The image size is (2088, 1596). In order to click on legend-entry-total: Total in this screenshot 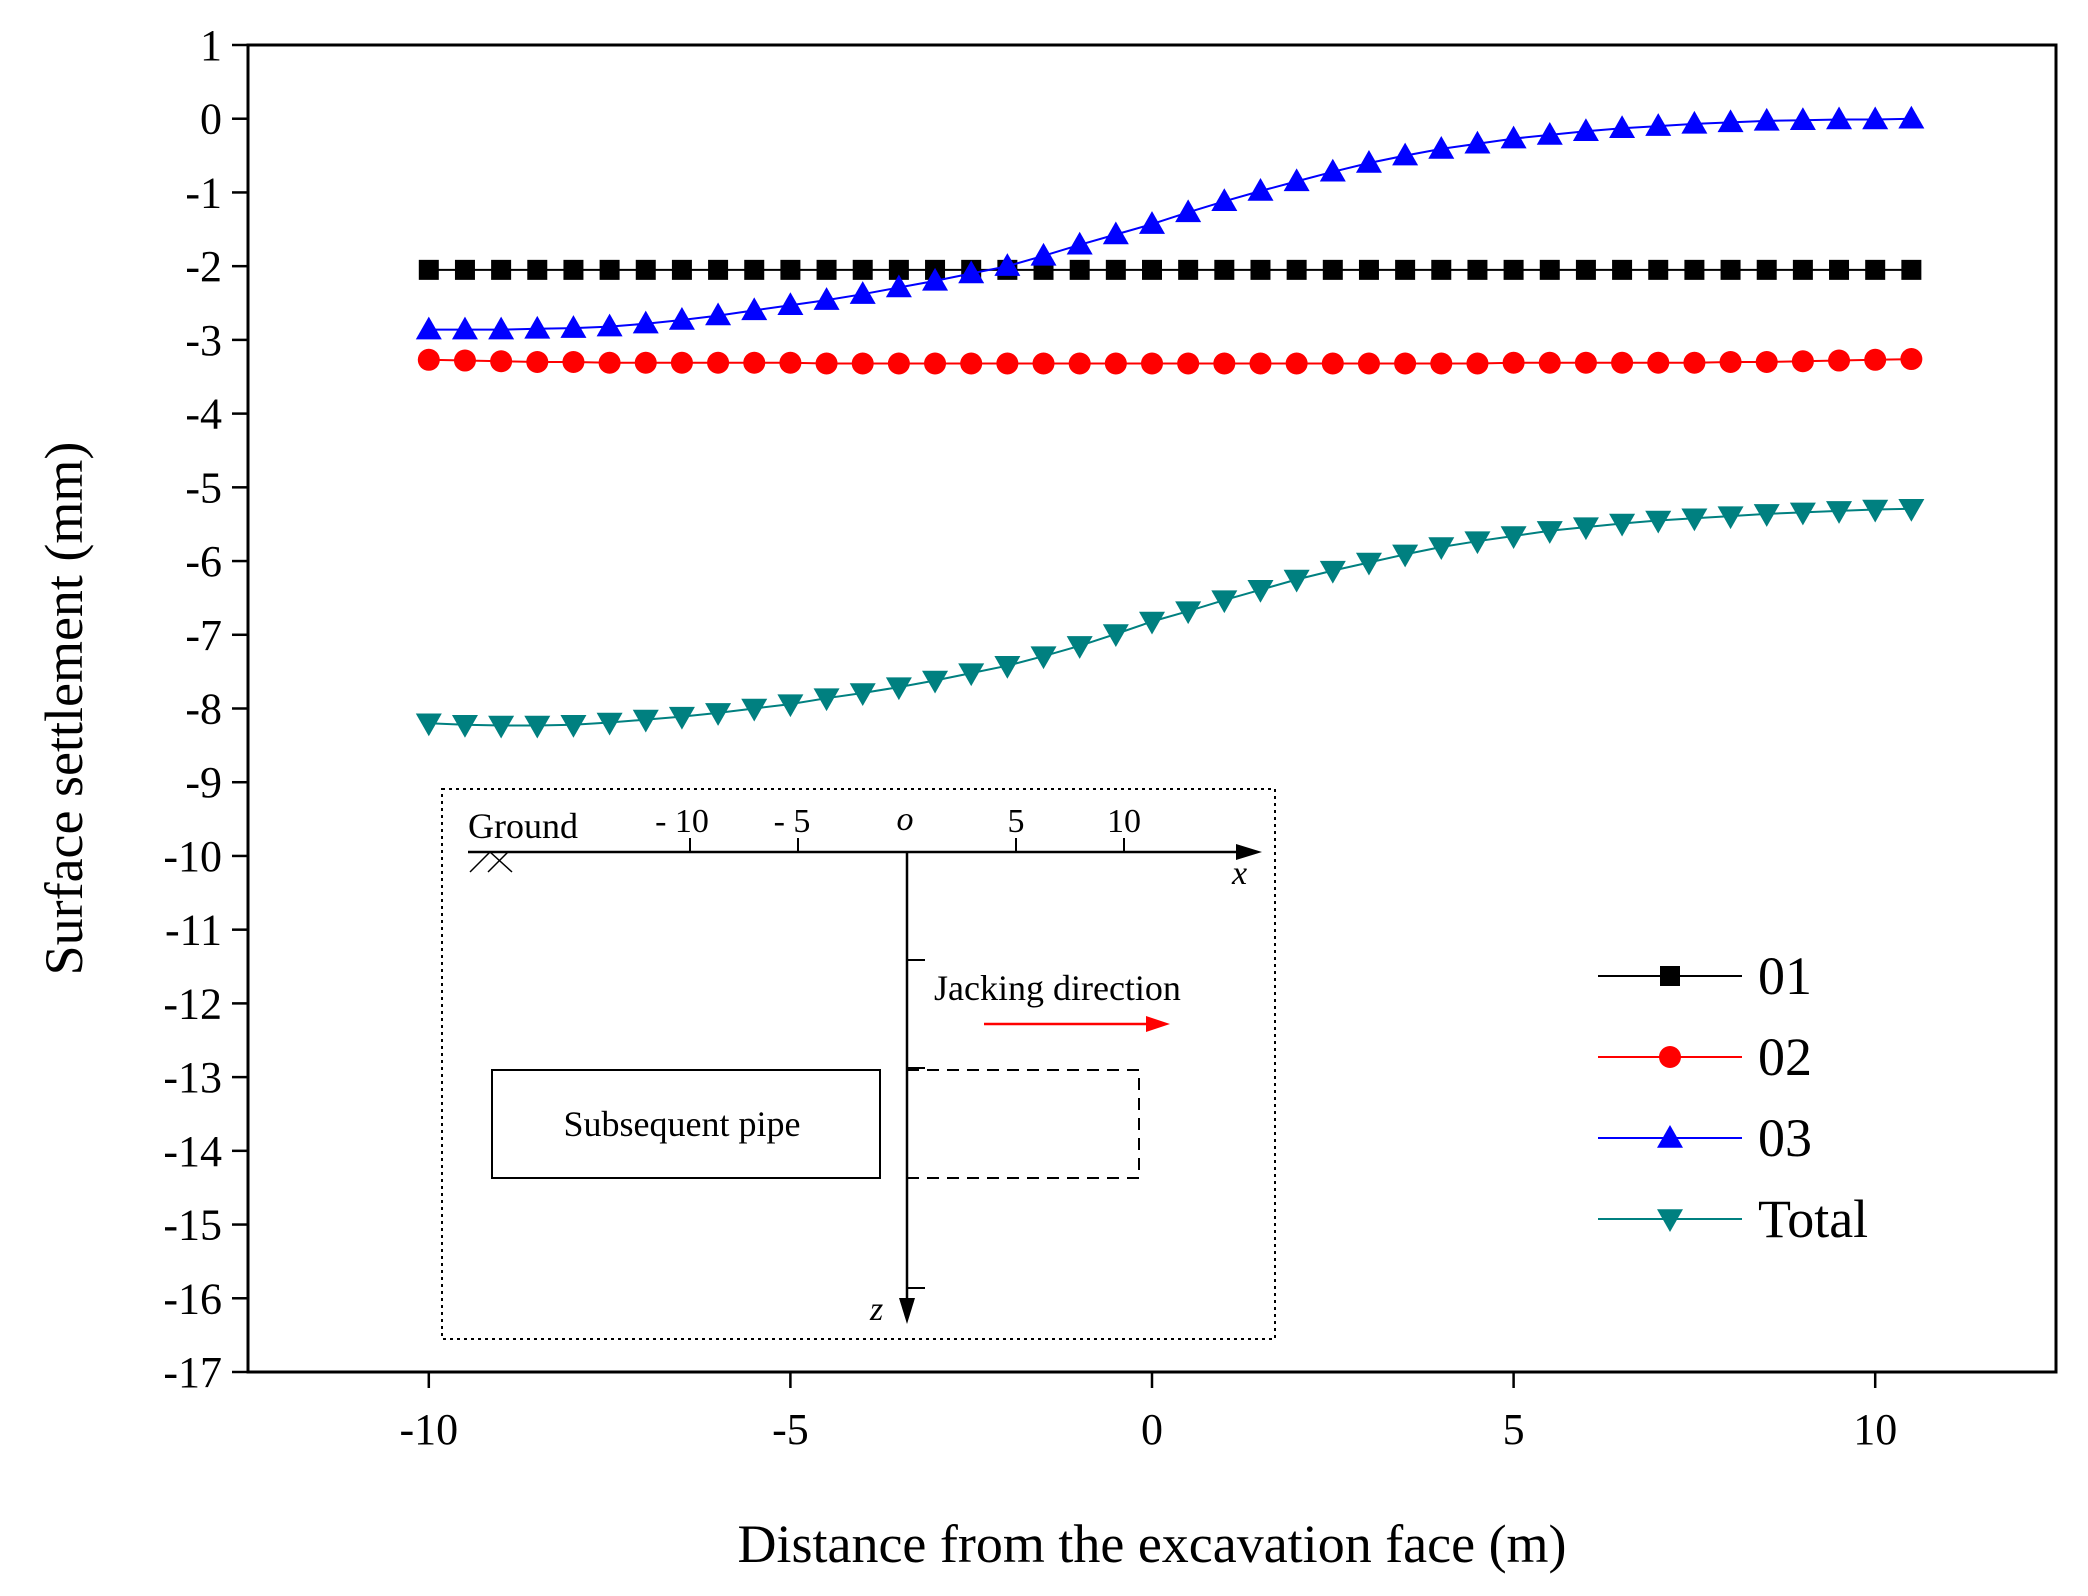, I will do `click(1733, 1219)`.